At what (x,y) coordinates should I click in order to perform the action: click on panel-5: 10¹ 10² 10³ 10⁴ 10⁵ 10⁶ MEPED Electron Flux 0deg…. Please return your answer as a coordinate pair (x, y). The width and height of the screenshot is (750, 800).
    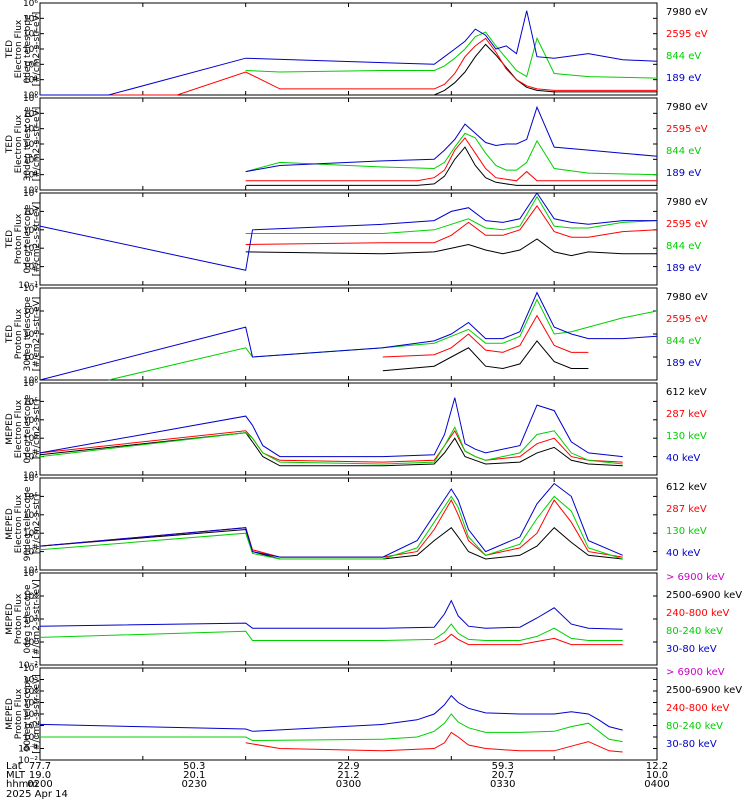
    Looking at the image, I should click on (356, 430).